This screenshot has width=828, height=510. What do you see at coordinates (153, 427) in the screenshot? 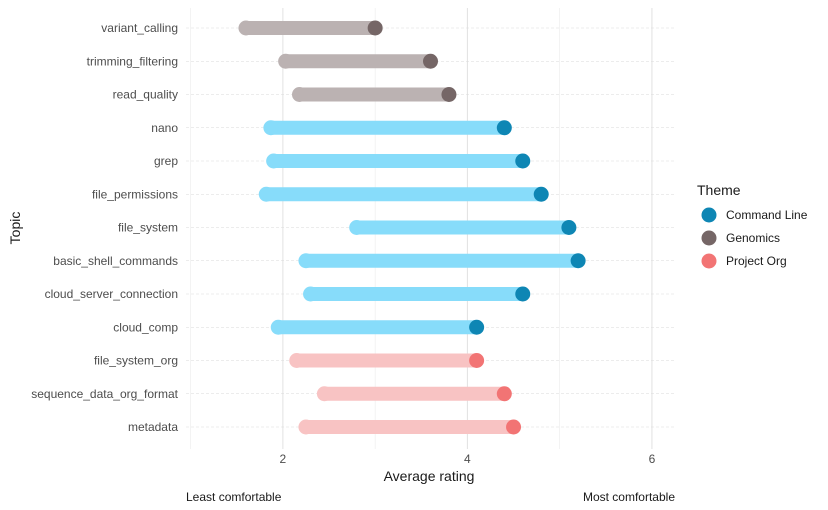
I see `y-tick-label: metadata` at bounding box center [153, 427].